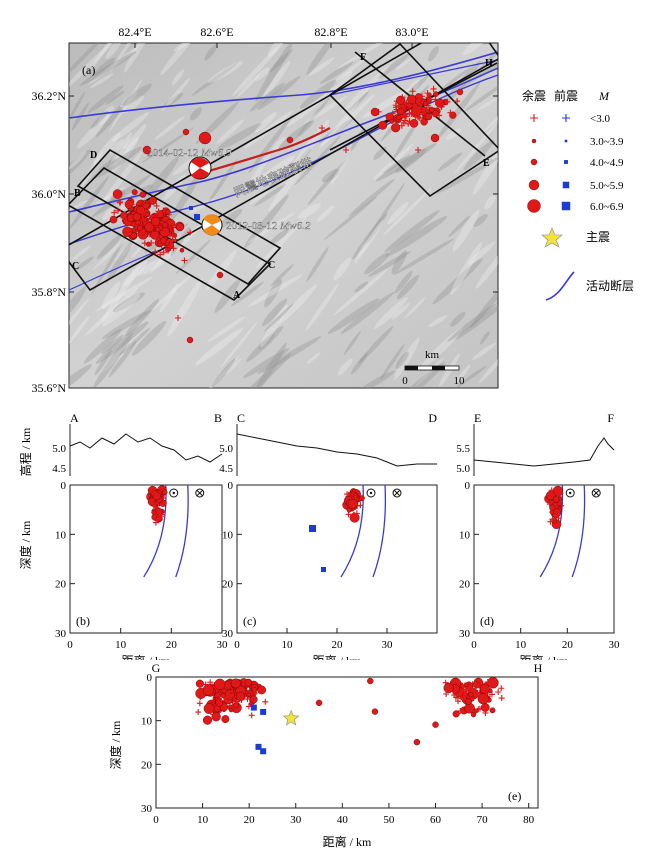 The image size is (657, 861). Describe the element at coordinates (596, 493) in the screenshot. I see `away-symbol-x` at that location.